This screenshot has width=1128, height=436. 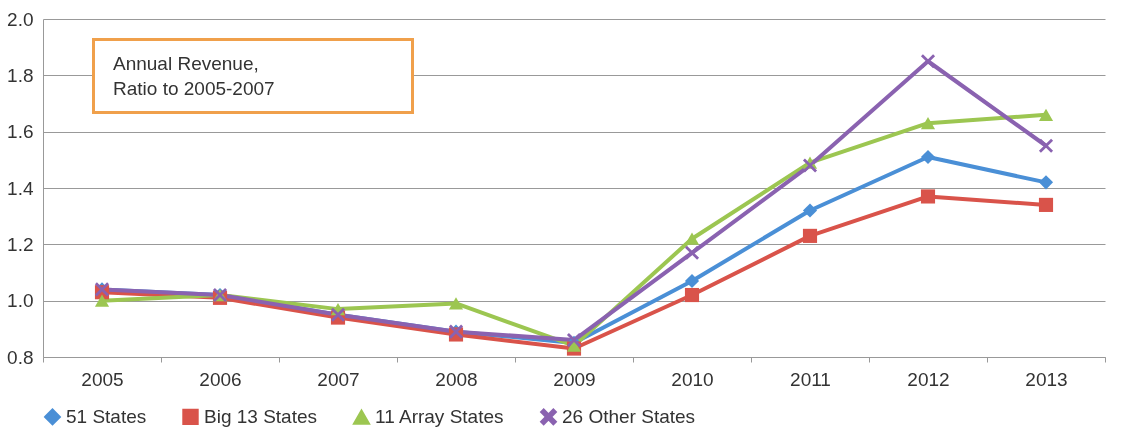 What do you see at coordinates (261, 416) in the screenshot?
I see `legend-label: Big 13 States` at bounding box center [261, 416].